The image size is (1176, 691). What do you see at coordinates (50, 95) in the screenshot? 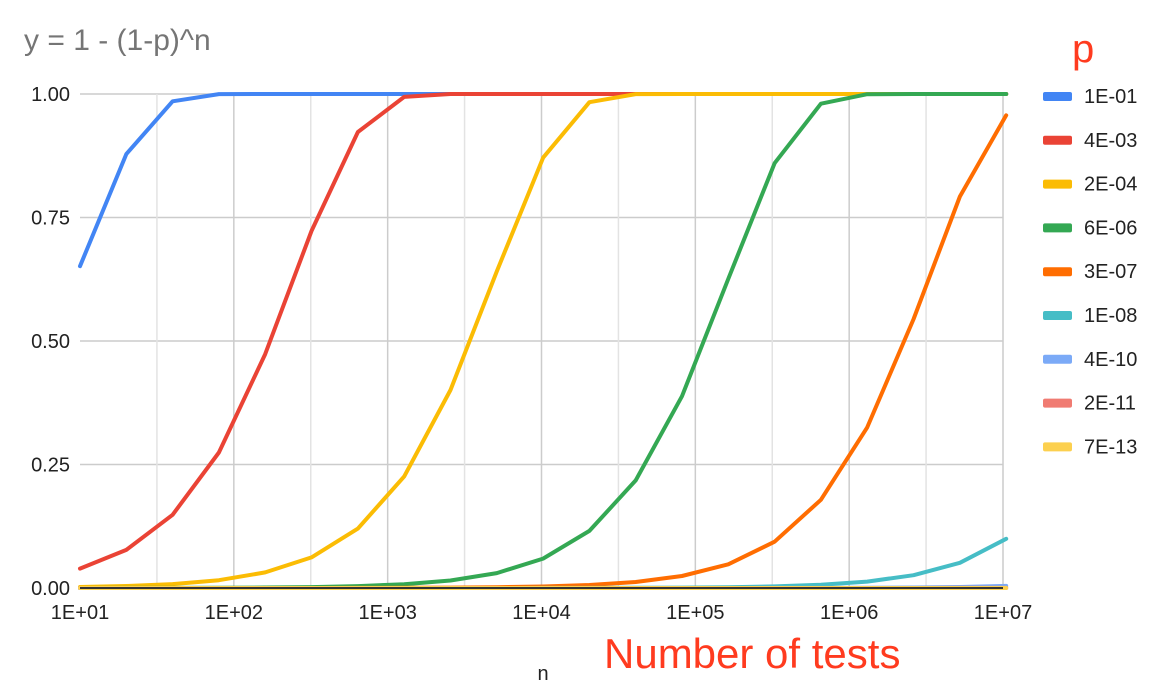
I see `y-tick-label: 1.00` at bounding box center [50, 95].